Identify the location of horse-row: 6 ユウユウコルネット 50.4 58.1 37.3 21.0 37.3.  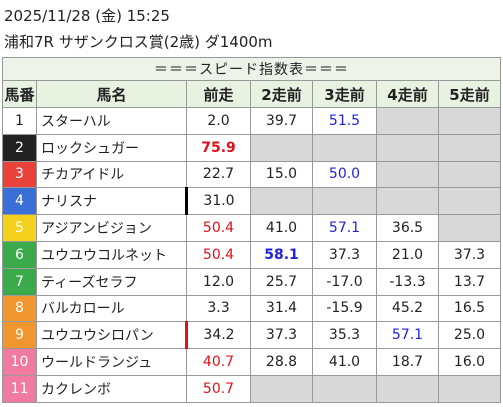
(251, 254).